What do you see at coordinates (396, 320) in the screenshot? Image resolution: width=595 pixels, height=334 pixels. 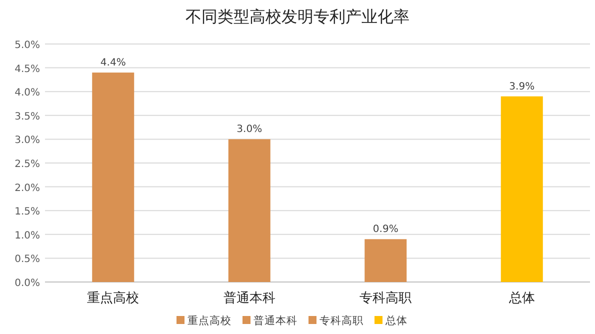 I see `legend-label: 总体` at bounding box center [396, 320].